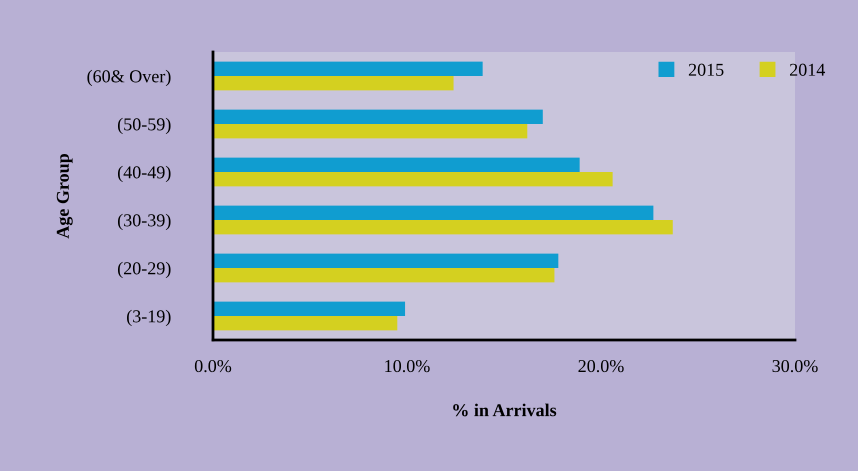  Describe the element at coordinates (144, 126) in the screenshot. I see `y-tick-label: (50-59)` at that location.